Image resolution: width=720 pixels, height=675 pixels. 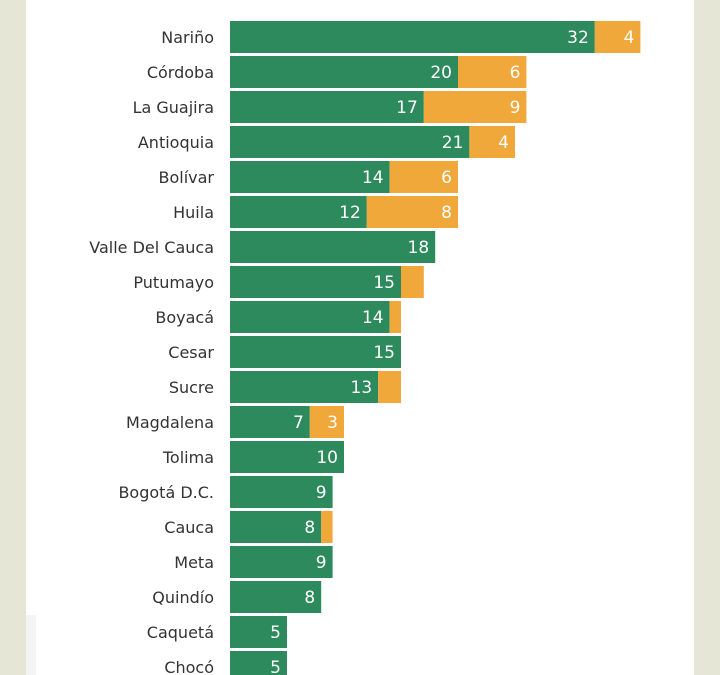 What do you see at coordinates (446, 178) in the screenshot?
I see `data-label-bolivar-series-2: 6` at bounding box center [446, 178].